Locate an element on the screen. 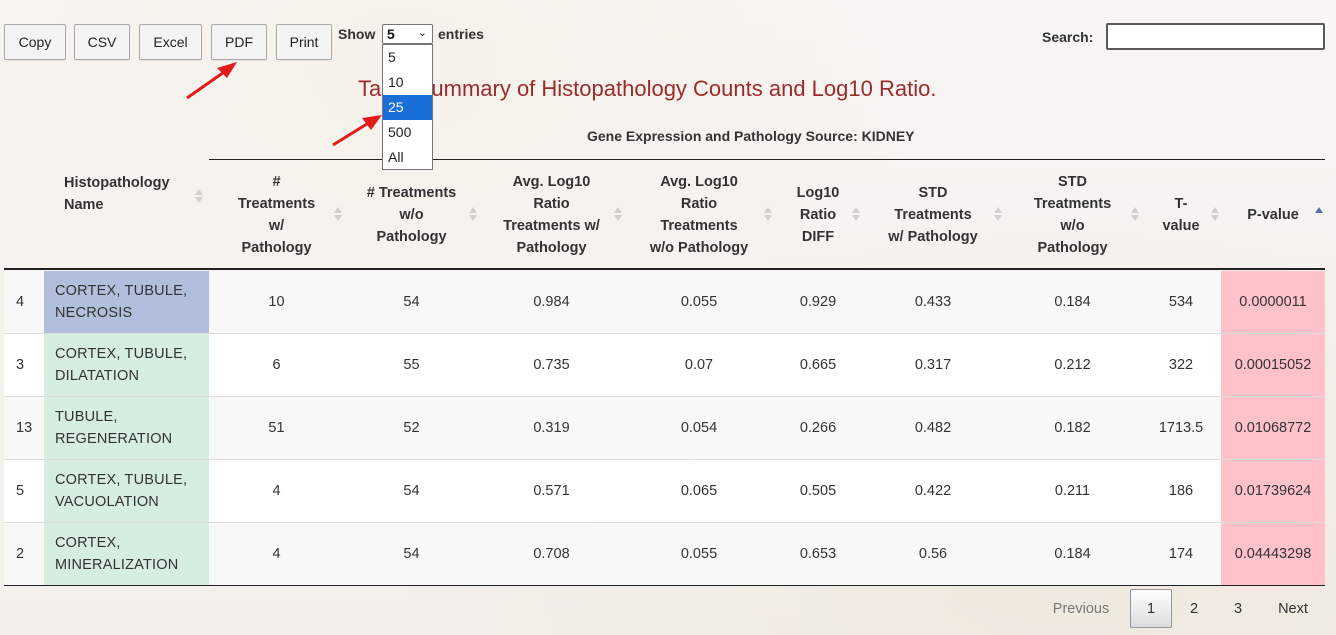 This screenshot has height=635, width=1336. cell-treatments-without: 55 is located at coordinates (411, 365).